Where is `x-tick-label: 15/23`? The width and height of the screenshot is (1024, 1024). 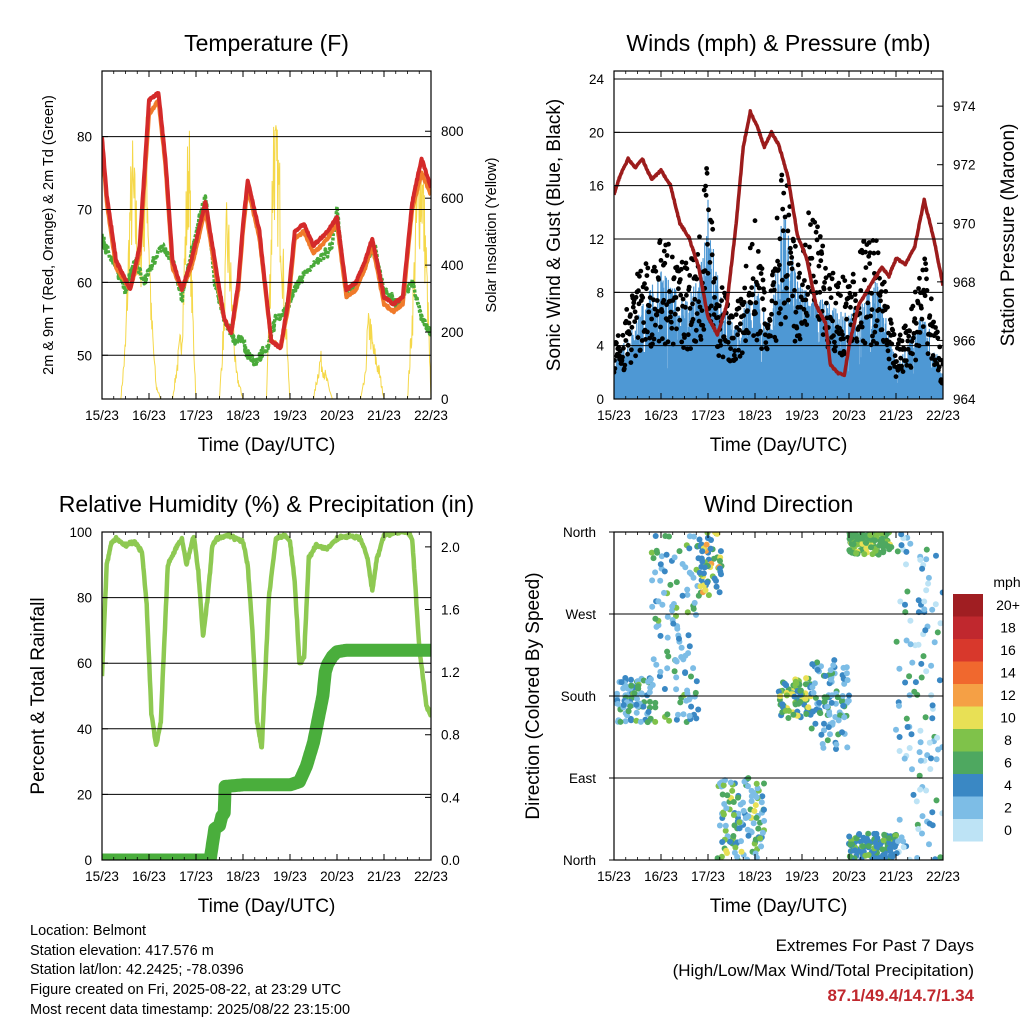
x-tick-label: 15/23 is located at coordinates (102, 415).